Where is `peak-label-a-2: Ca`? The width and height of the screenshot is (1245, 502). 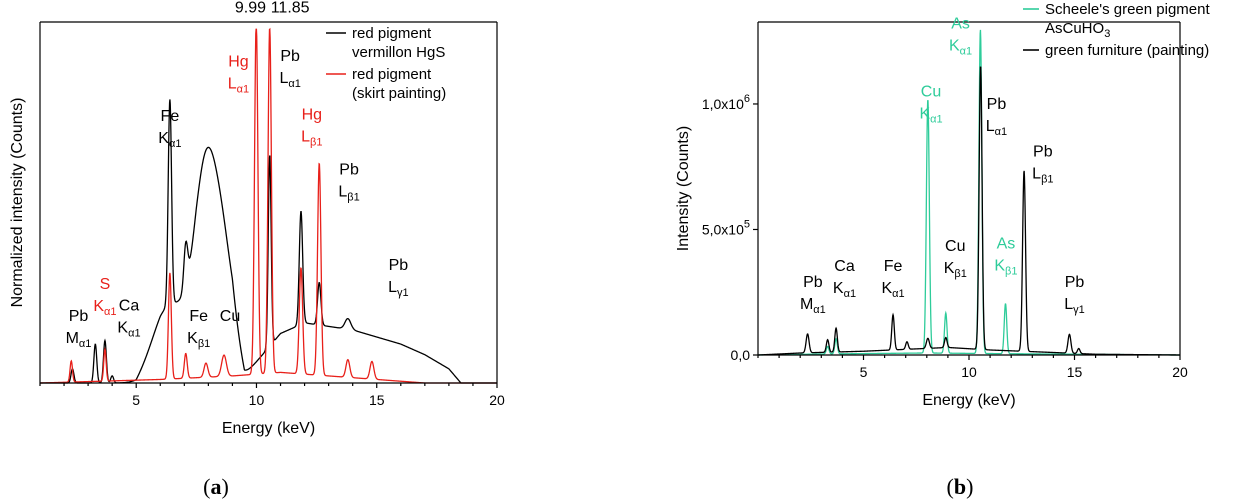 peak-label-a-2: Ca is located at coordinates (129, 305).